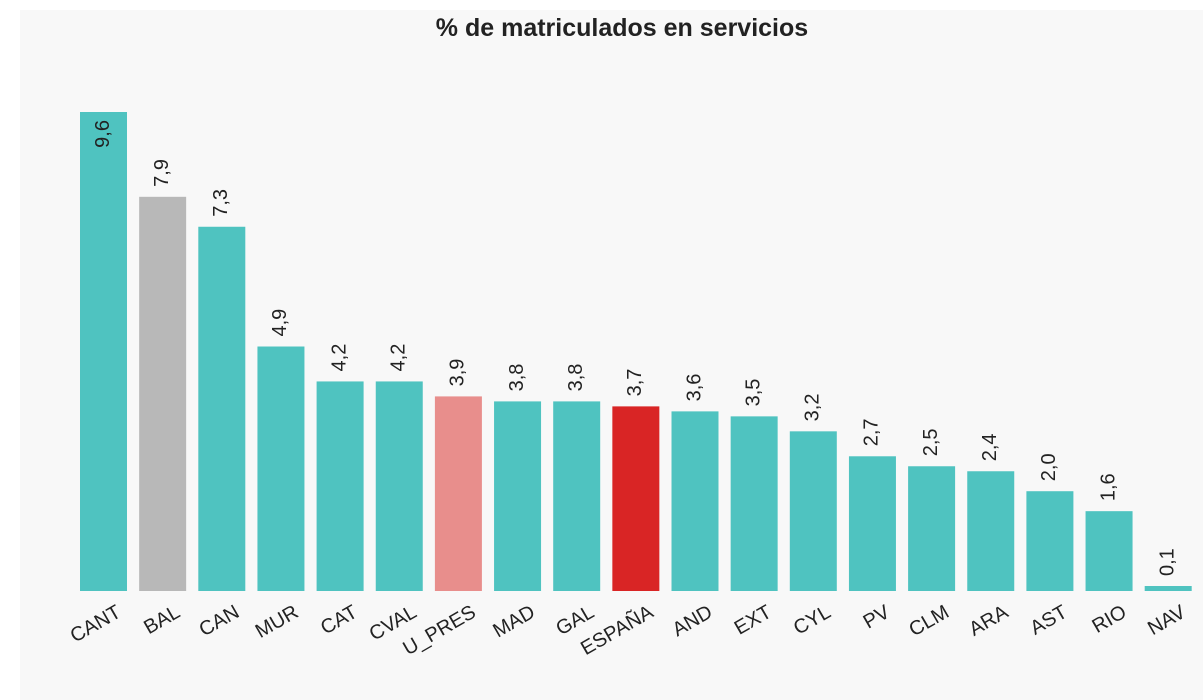 Image resolution: width=1203 pixels, height=700 pixels. Describe the element at coordinates (458, 373) in the screenshot. I see `value-label: 3,9` at that location.